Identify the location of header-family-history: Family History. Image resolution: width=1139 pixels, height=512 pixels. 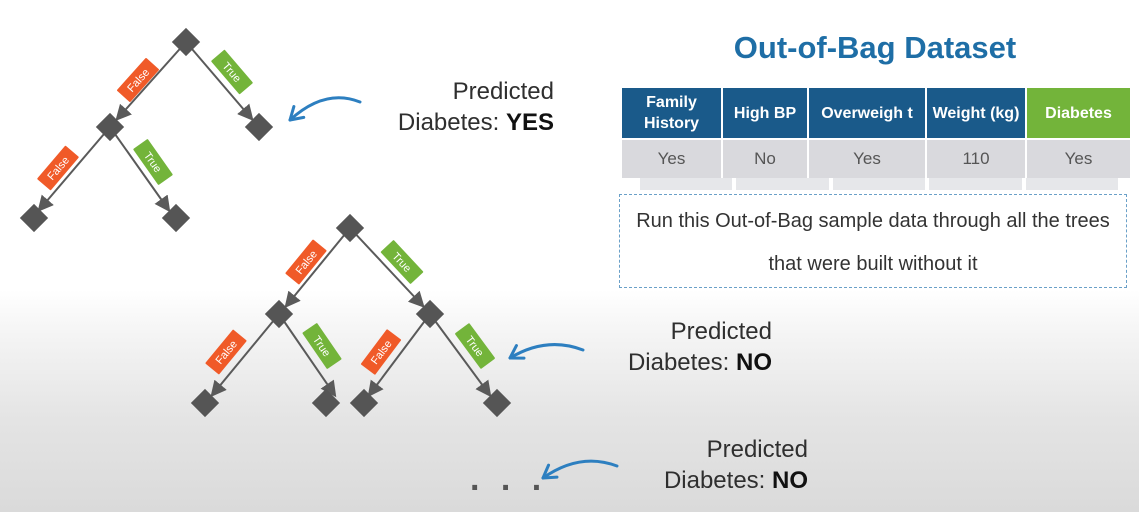
(671, 113).